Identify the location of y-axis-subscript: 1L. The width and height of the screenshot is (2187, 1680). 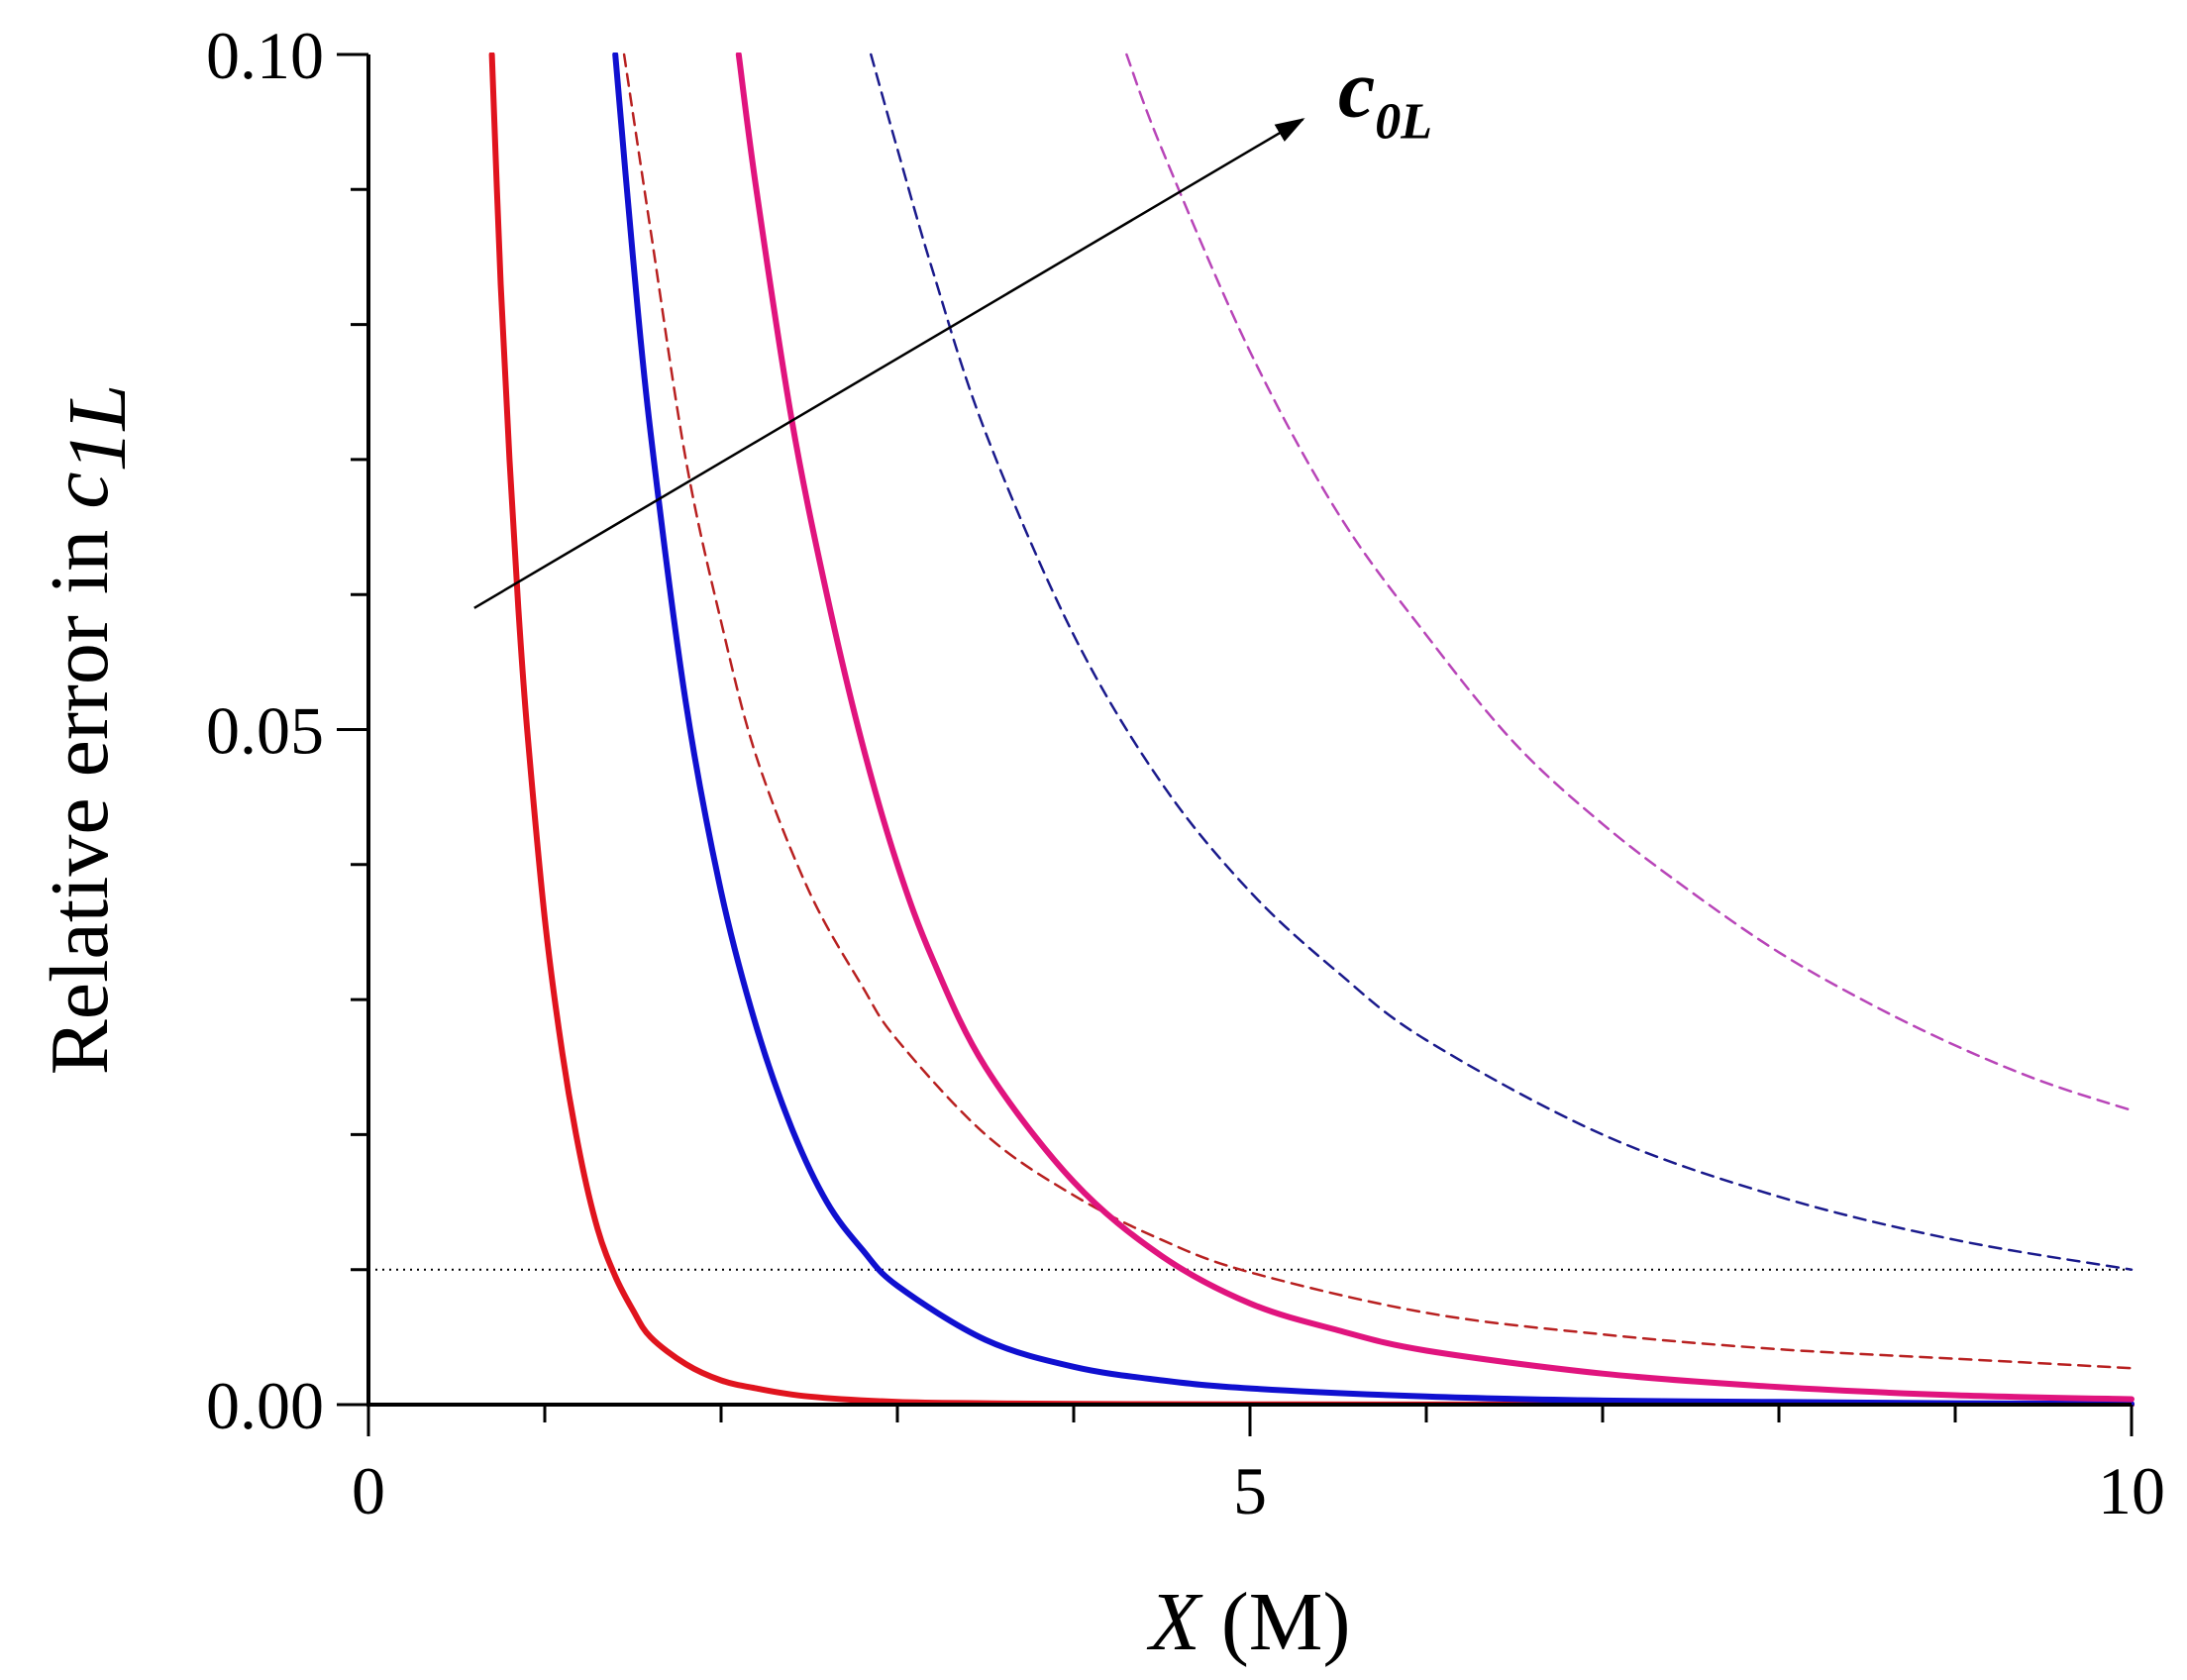
(98, 428).